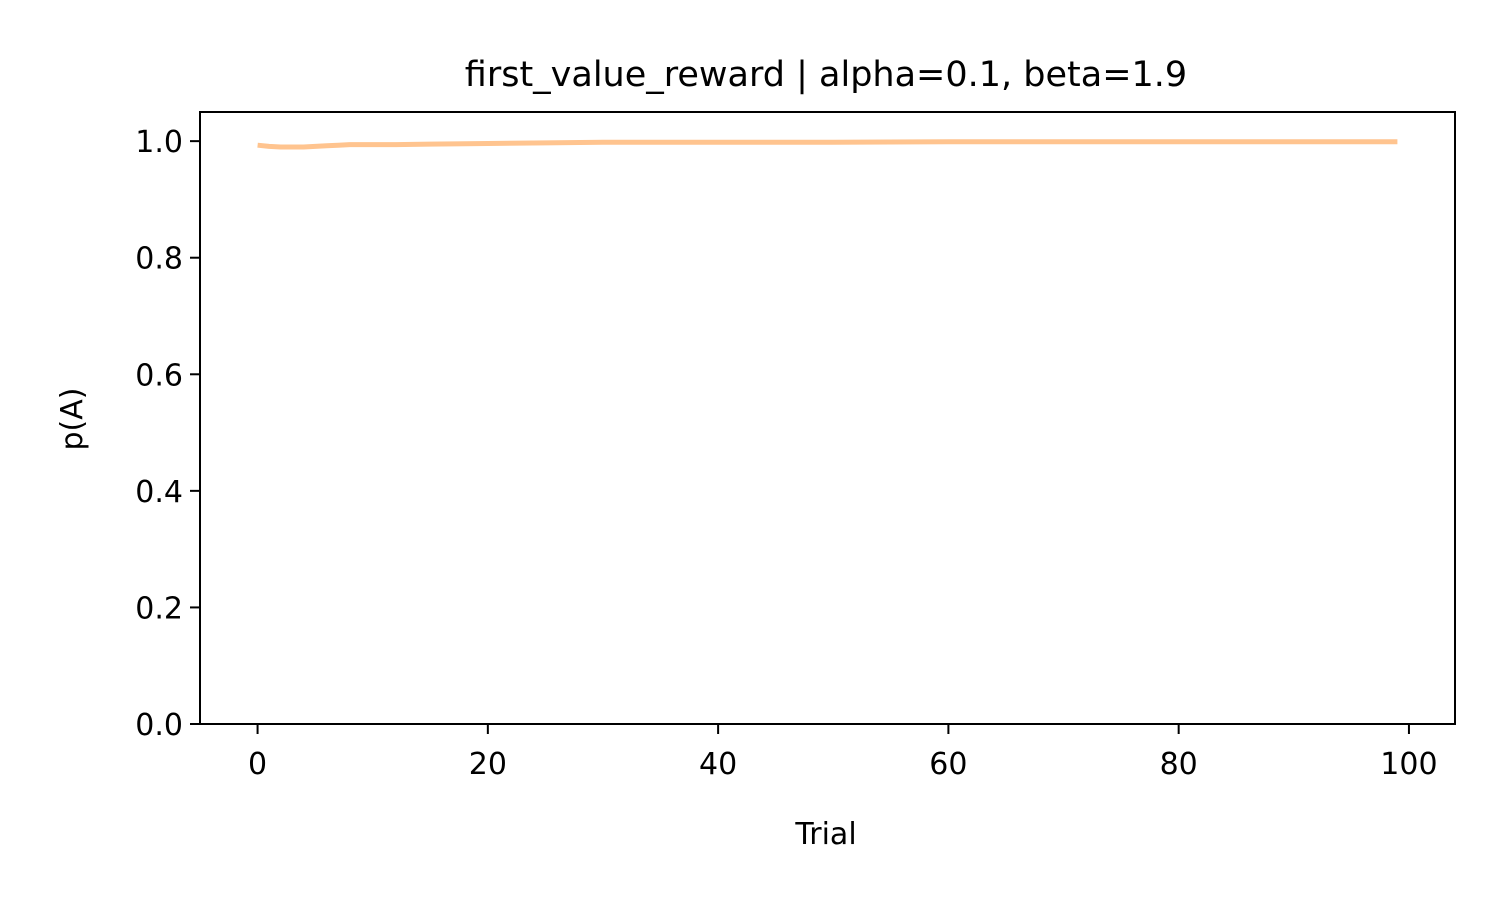 This screenshot has width=1500, height=900. I want to click on x-tick-label: 20, so click(488, 764).